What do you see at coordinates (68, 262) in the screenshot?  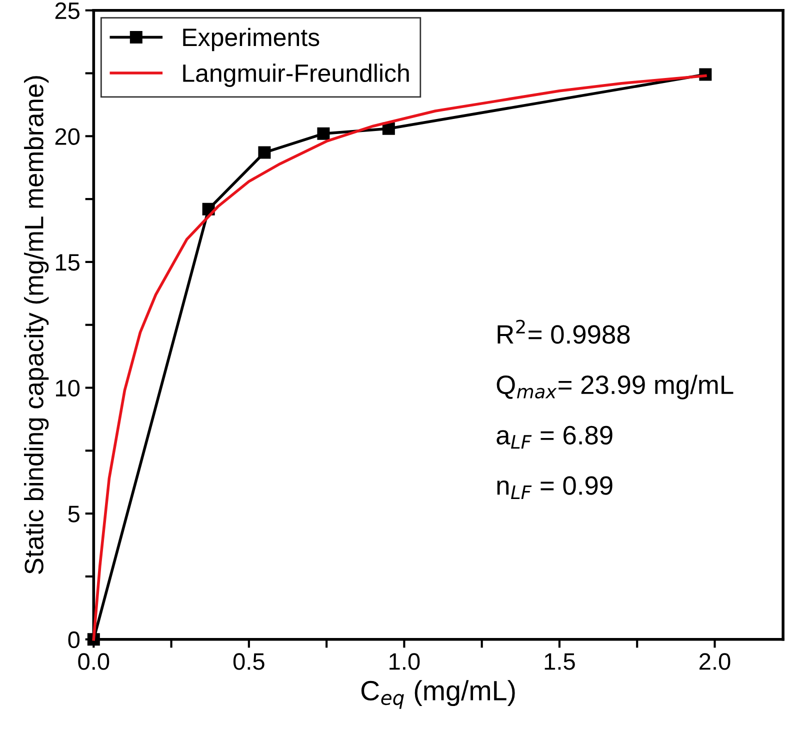 I see `y-tick-label: 15` at bounding box center [68, 262].